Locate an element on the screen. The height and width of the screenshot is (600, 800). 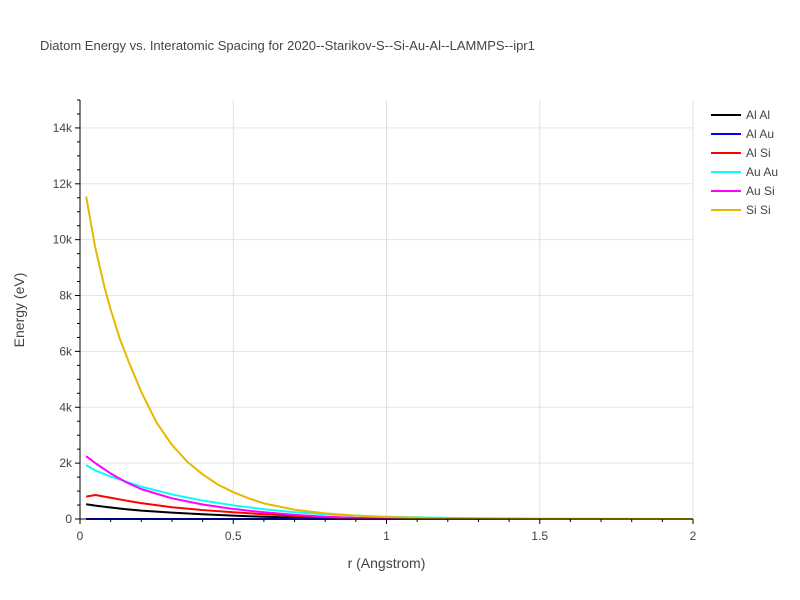
x-tick-label: 0.5 is located at coordinates (233, 536).